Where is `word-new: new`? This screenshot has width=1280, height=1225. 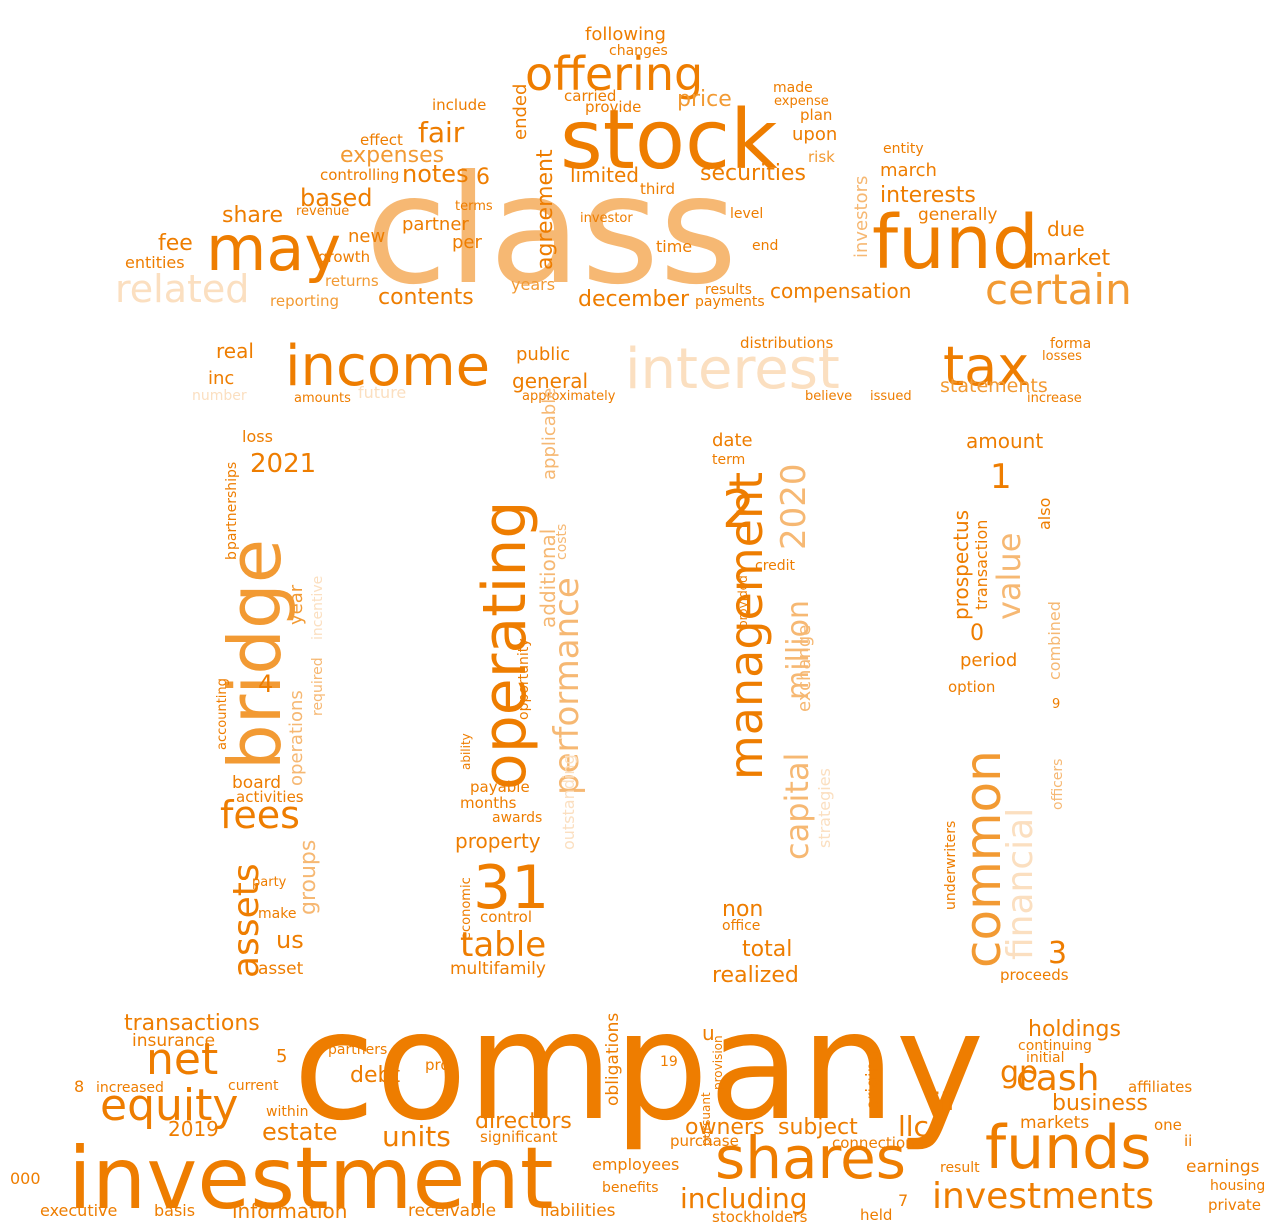
word-new: new is located at coordinates (366, 236).